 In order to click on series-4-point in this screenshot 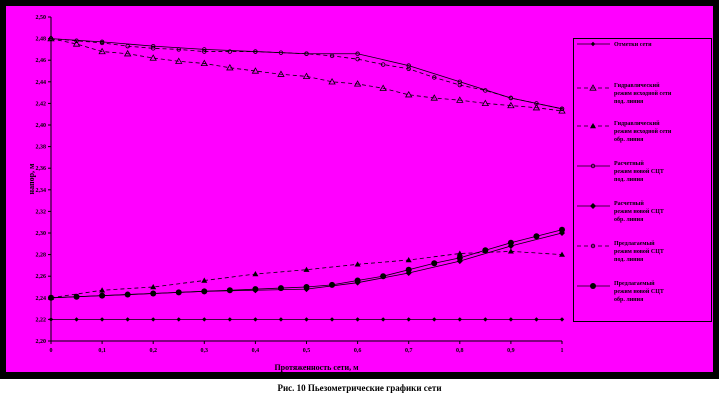, I will do `click(153, 46)`.